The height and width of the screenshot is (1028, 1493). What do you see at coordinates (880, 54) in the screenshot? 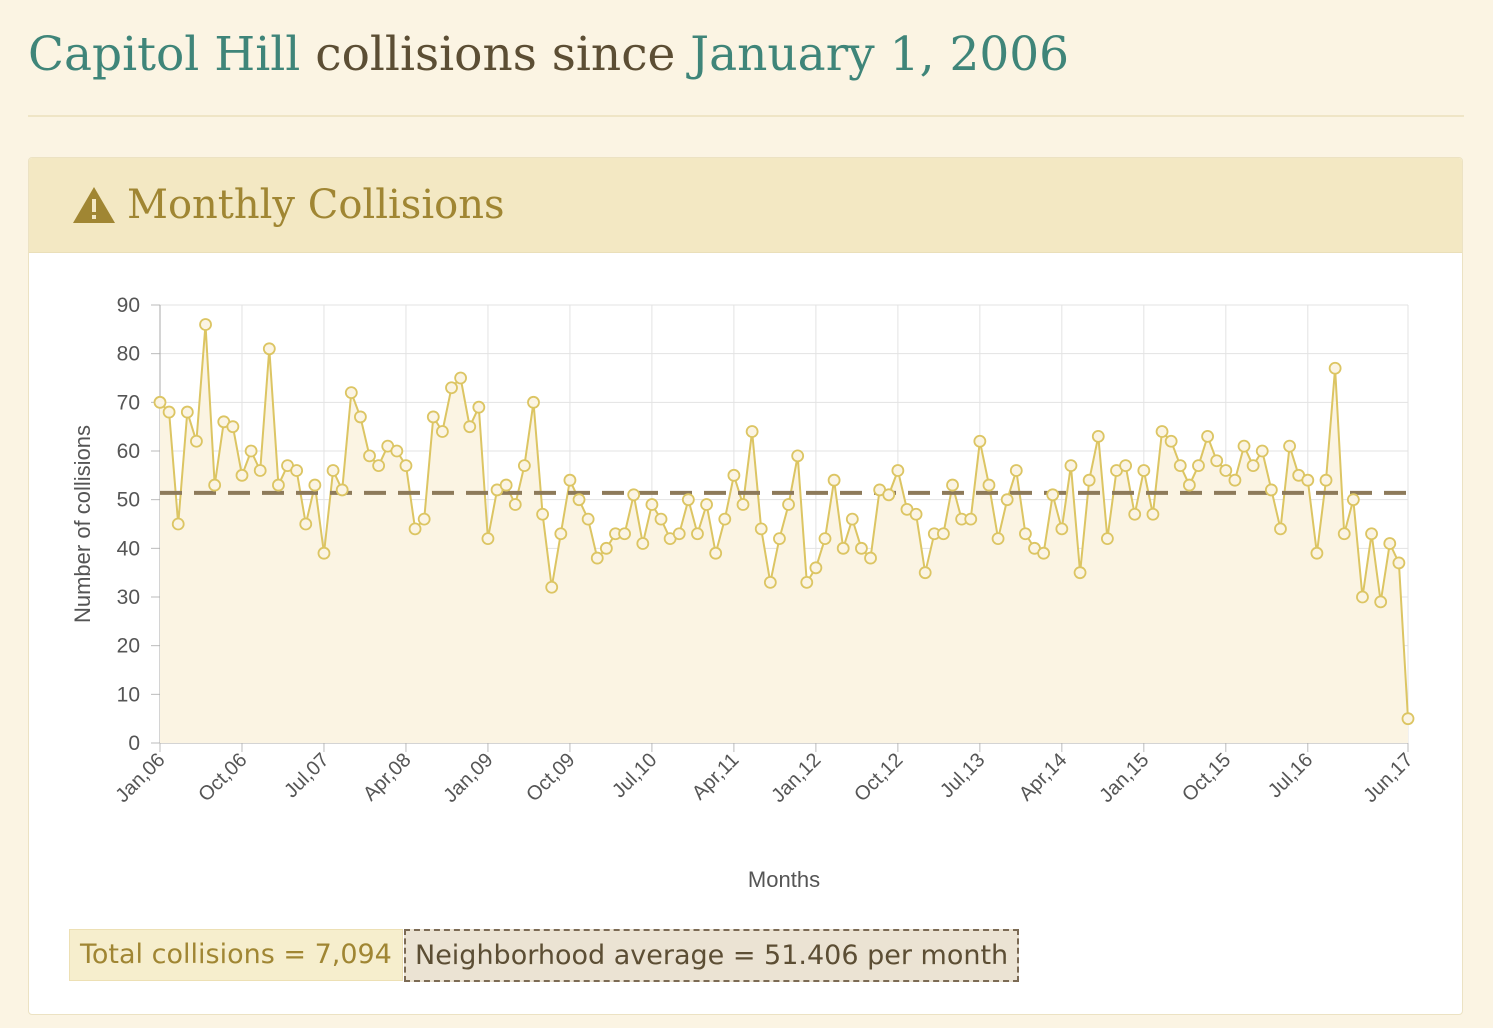
I see `title-start-date: January 1, 2006` at bounding box center [880, 54].